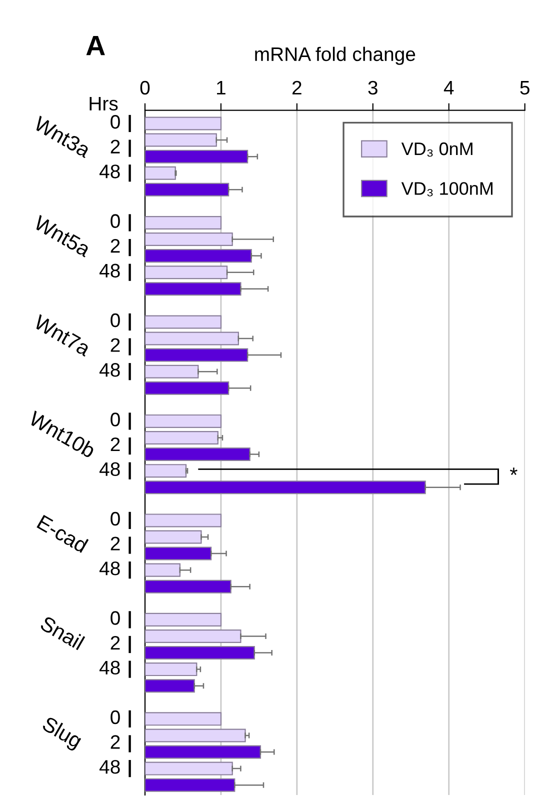 The image size is (535, 799). What do you see at coordinates (446, 189) in the screenshot?
I see `legend-label: VD₃ 100nM` at bounding box center [446, 189].